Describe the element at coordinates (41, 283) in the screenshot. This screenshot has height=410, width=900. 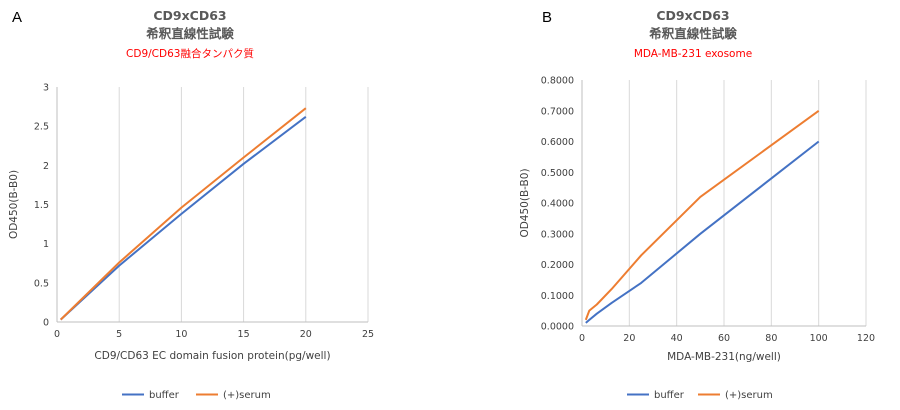
I see `y-tick-label: 0.5` at that location.